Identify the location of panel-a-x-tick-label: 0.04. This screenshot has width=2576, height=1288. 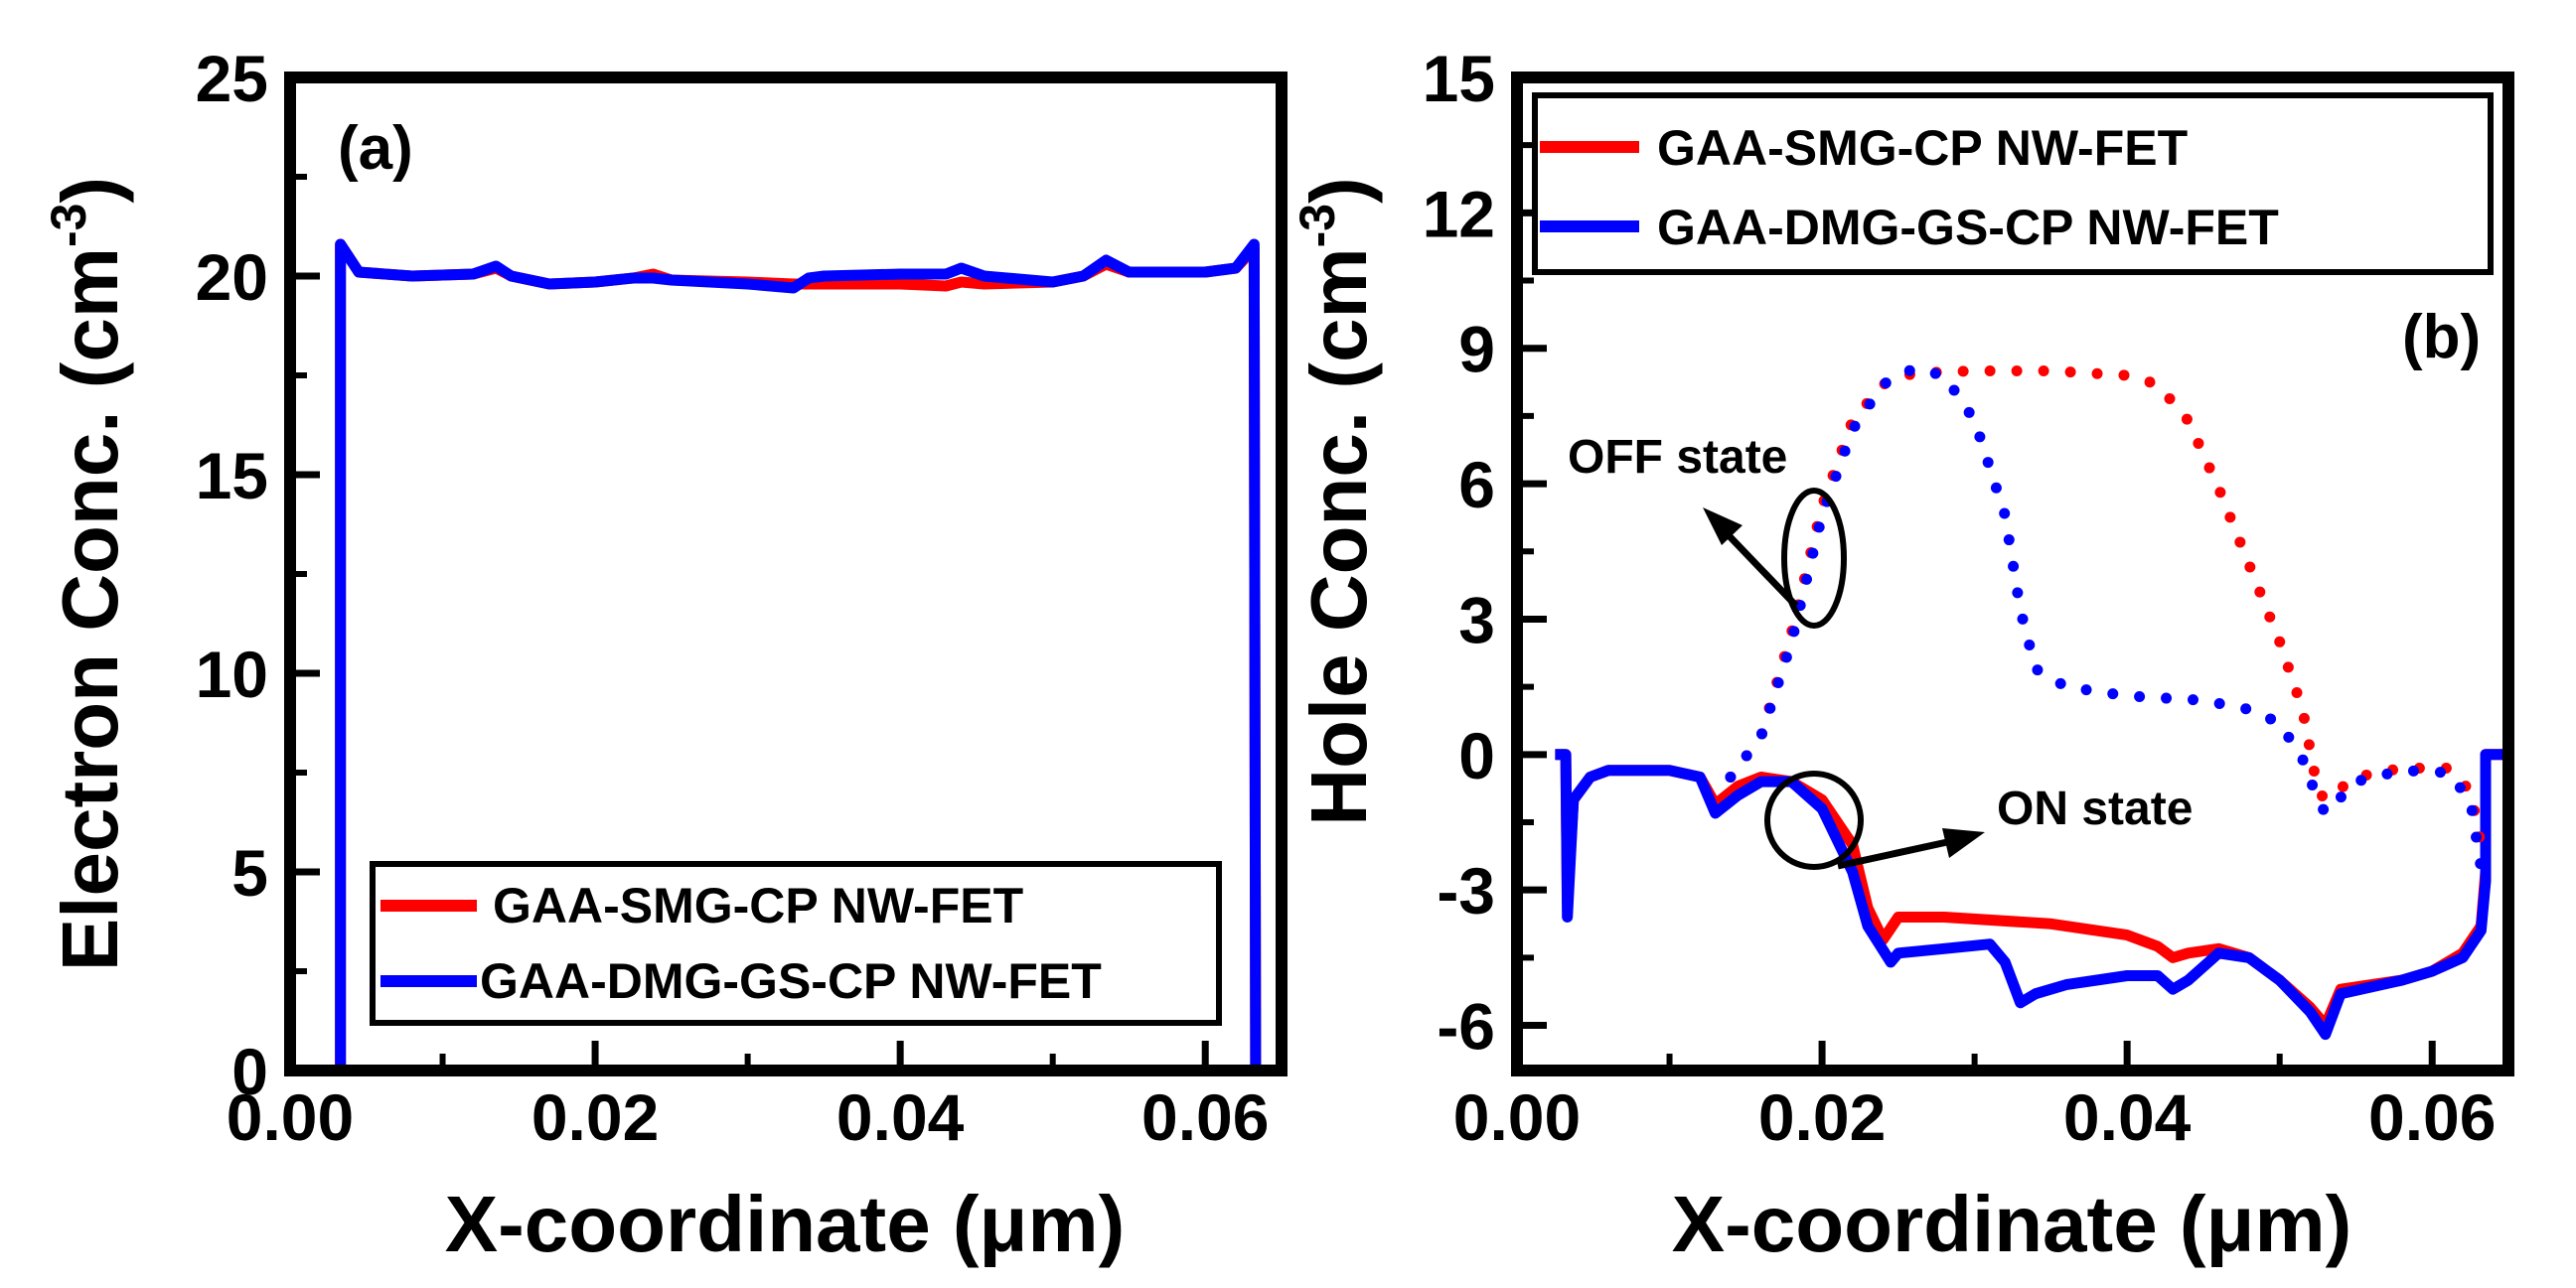
(900, 1117).